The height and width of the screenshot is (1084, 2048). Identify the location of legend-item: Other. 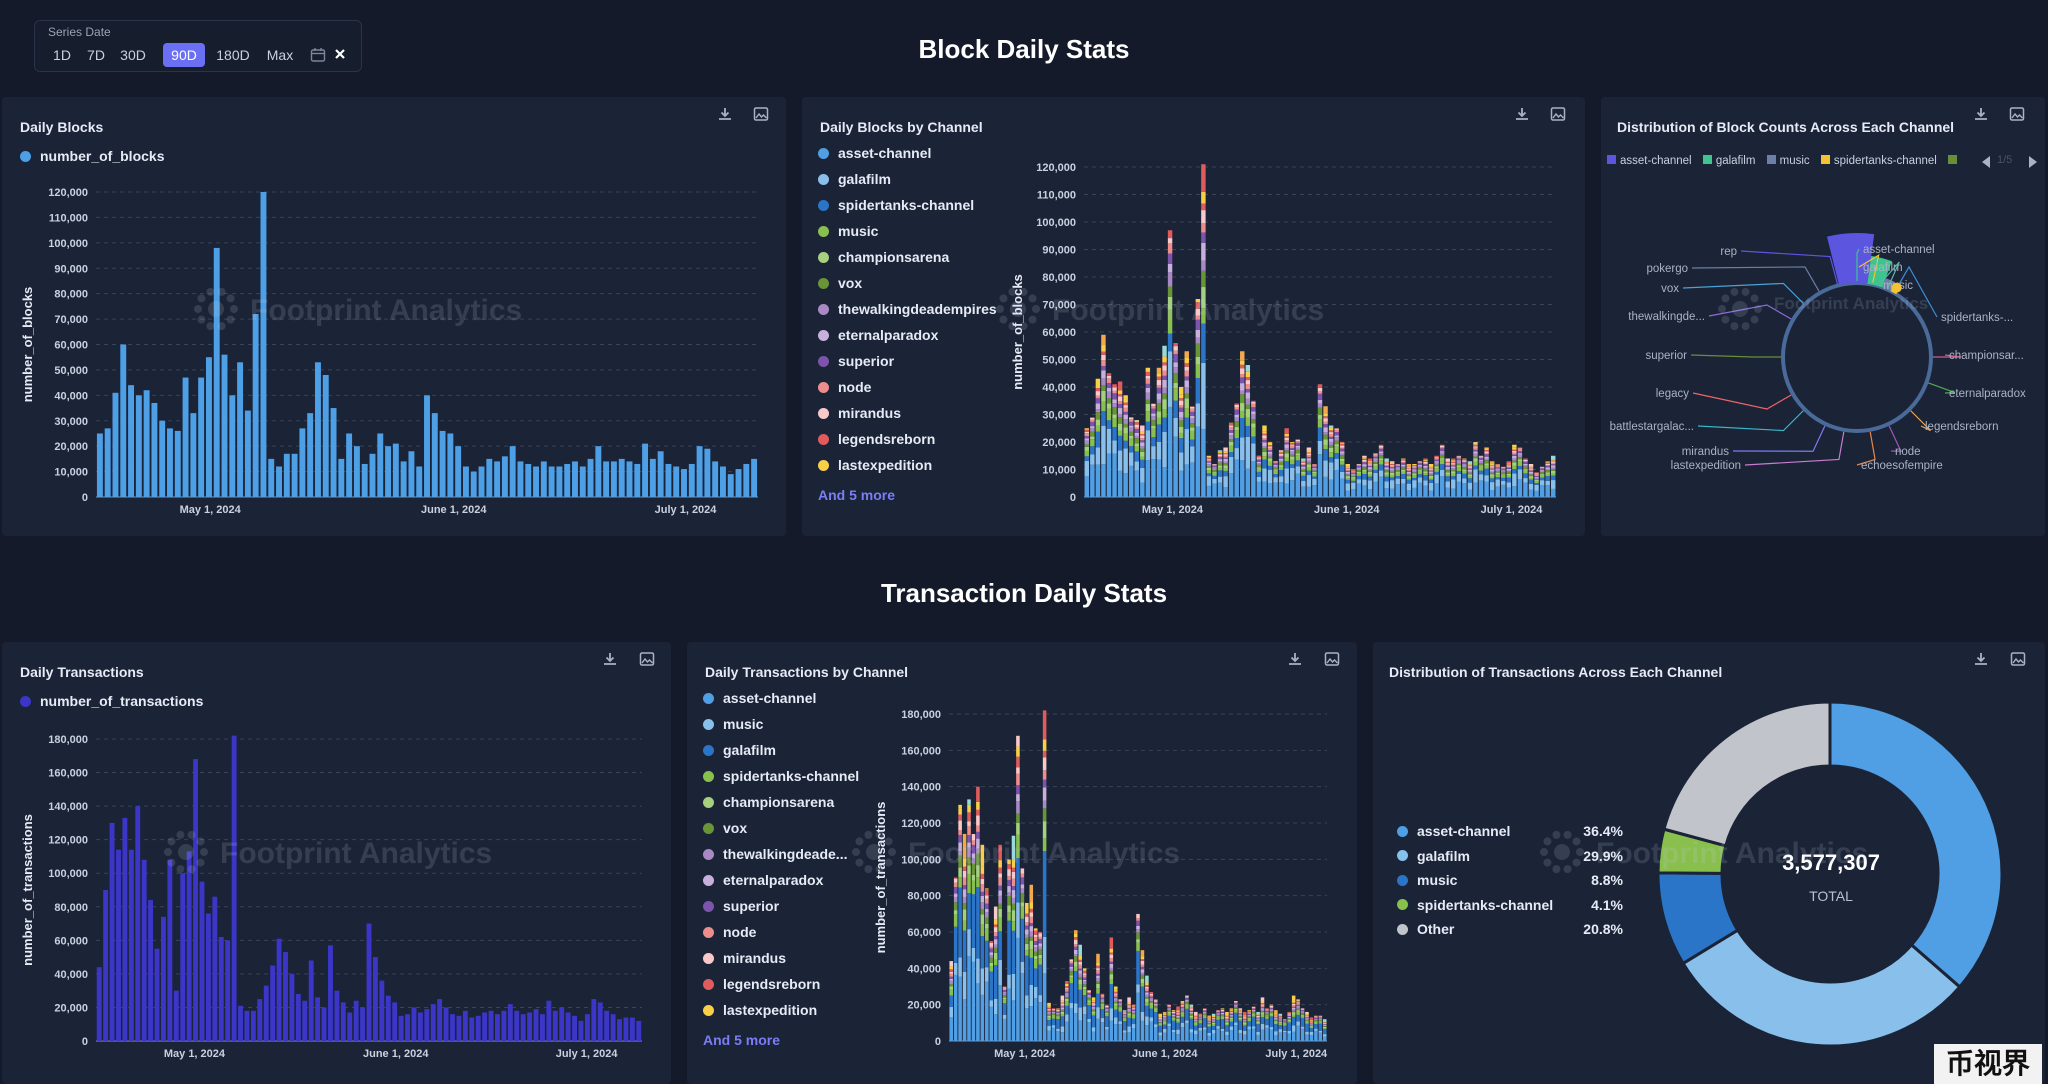
(1425, 929).